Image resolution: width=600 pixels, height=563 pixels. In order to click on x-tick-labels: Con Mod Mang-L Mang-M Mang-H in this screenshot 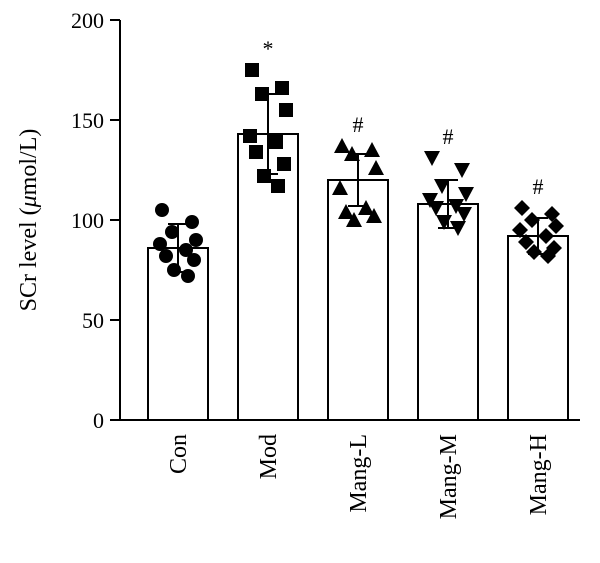, I will do `click(359, 476)`.